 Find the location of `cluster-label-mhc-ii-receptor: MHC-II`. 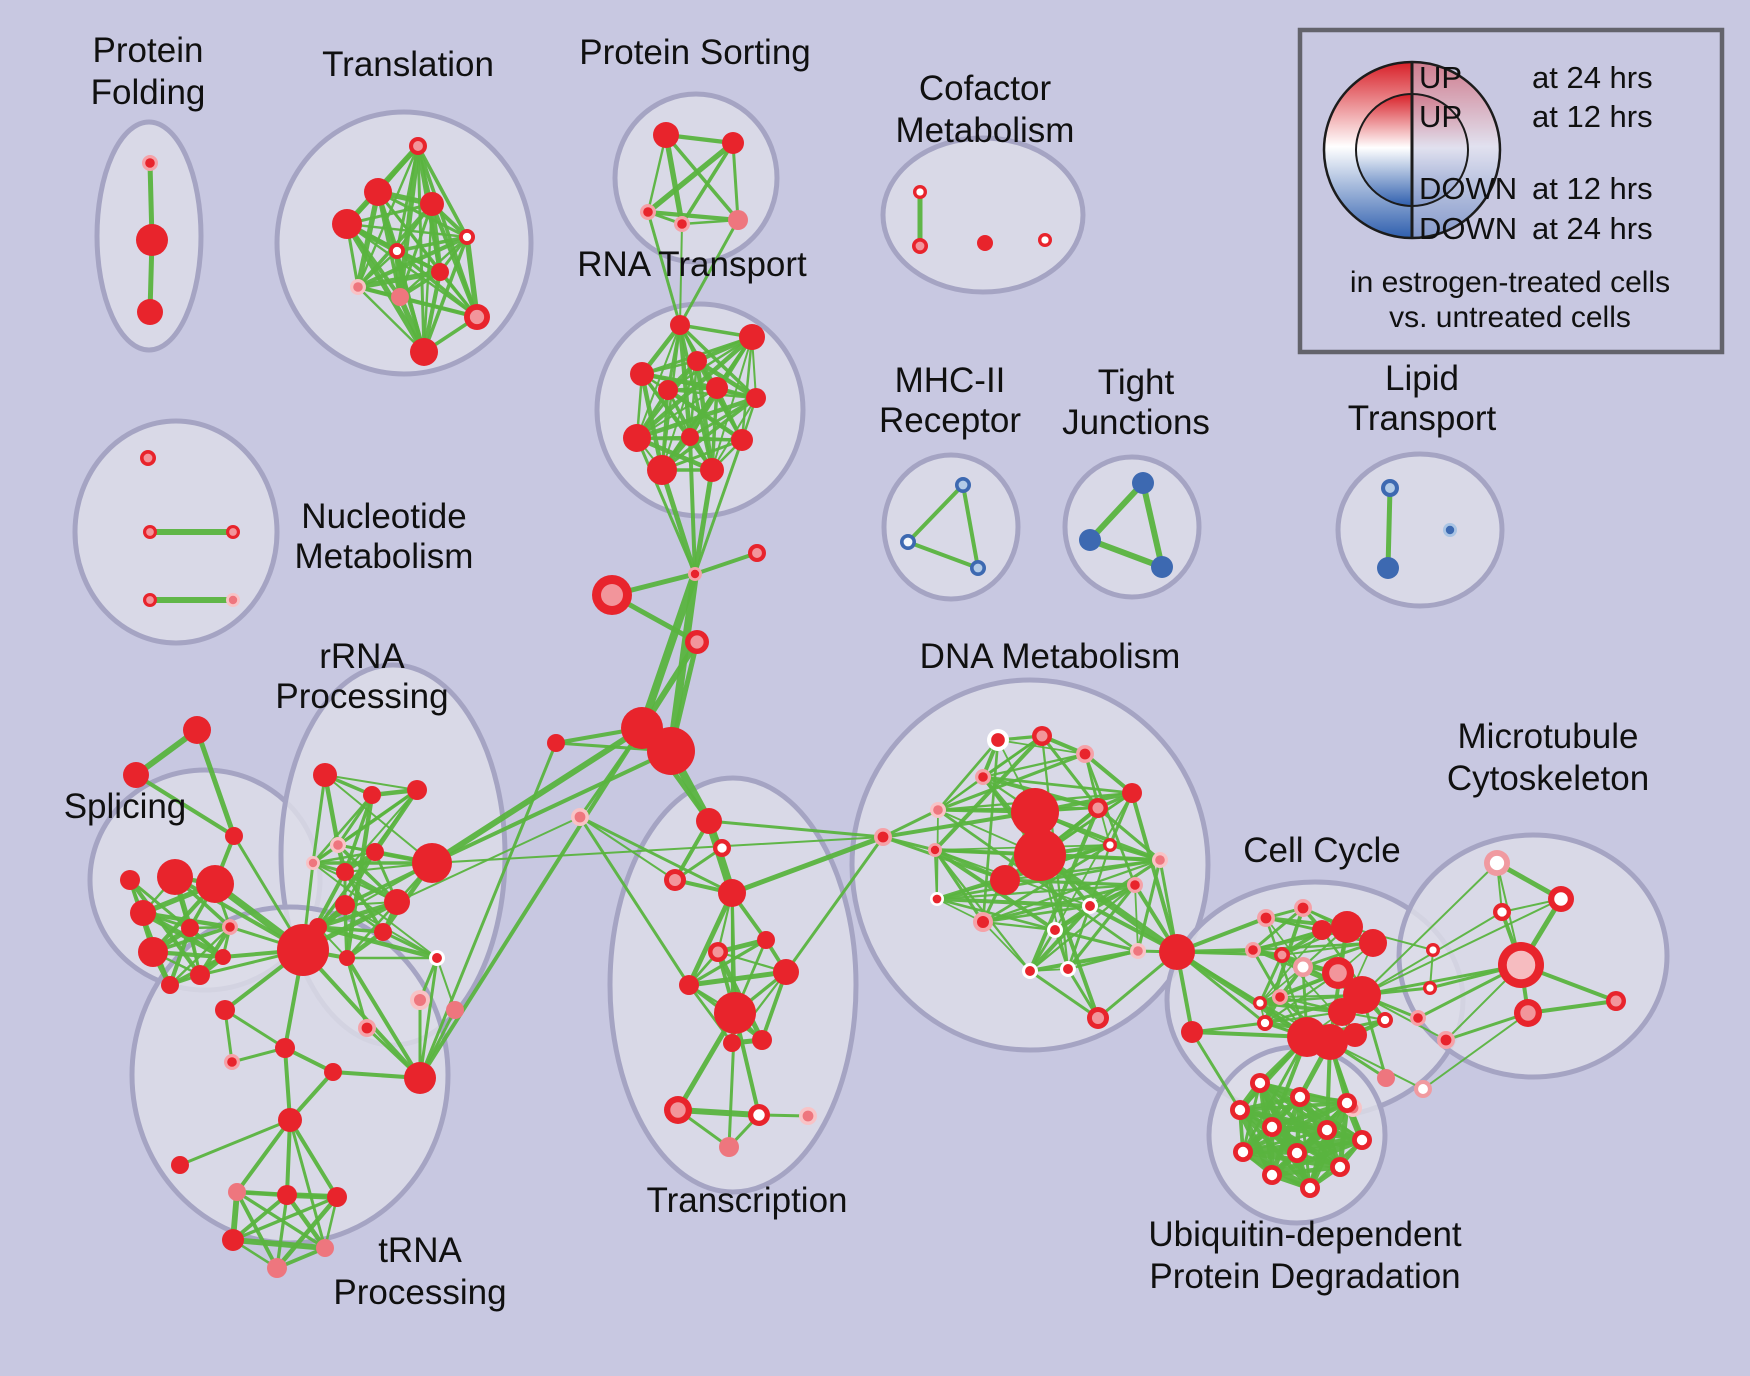

cluster-label-mhc-ii-receptor: MHC-II is located at coordinates (950, 380).